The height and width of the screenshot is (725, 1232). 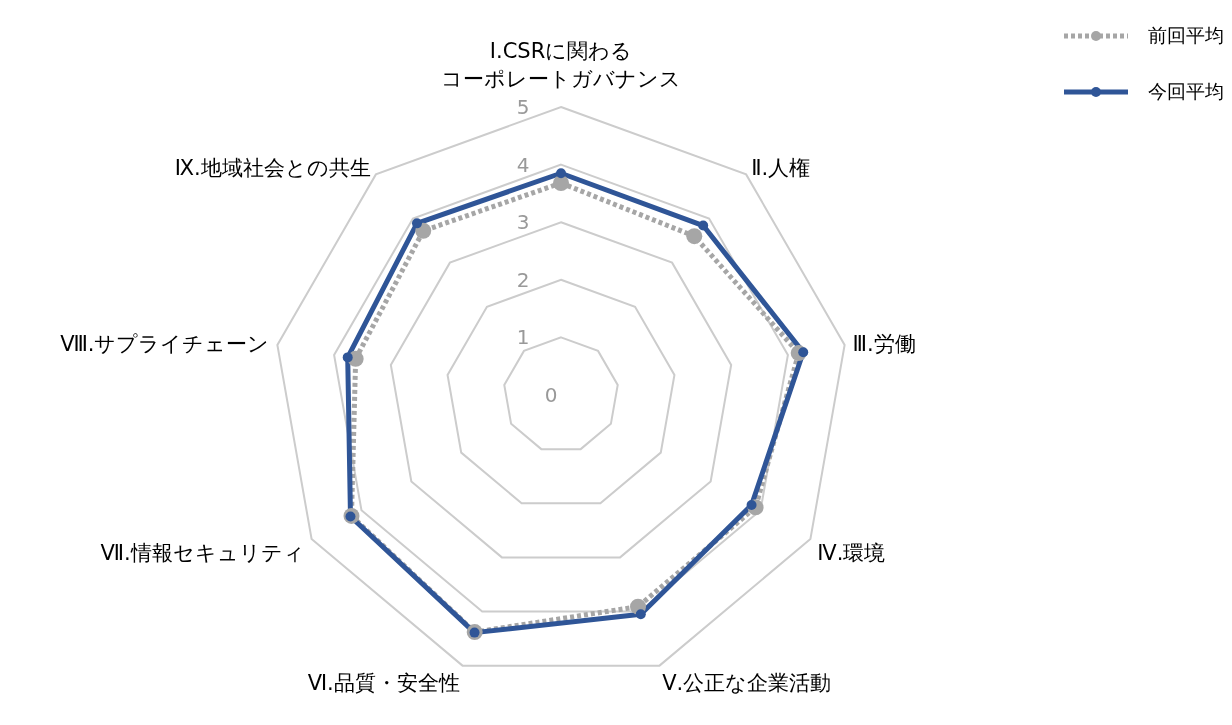 I want to click on legend-label: 前回平均, so click(x=1186, y=35).